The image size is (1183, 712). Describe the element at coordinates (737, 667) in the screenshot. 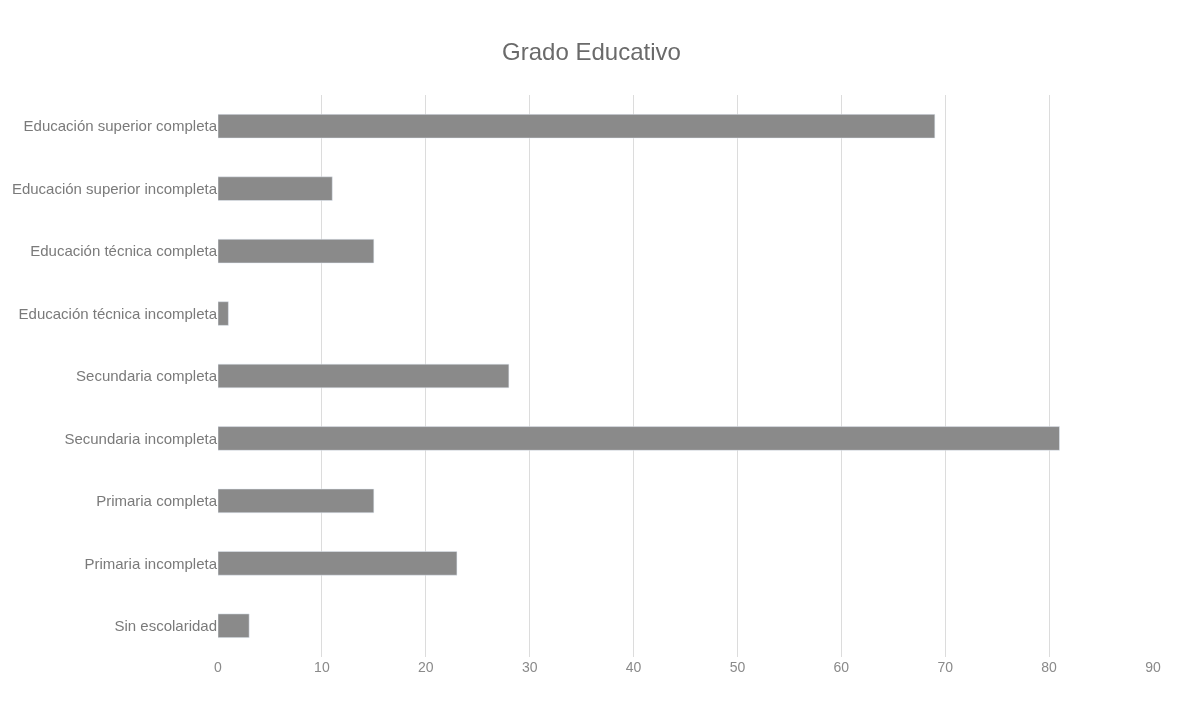

I see `x-tick-label: 50` at that location.